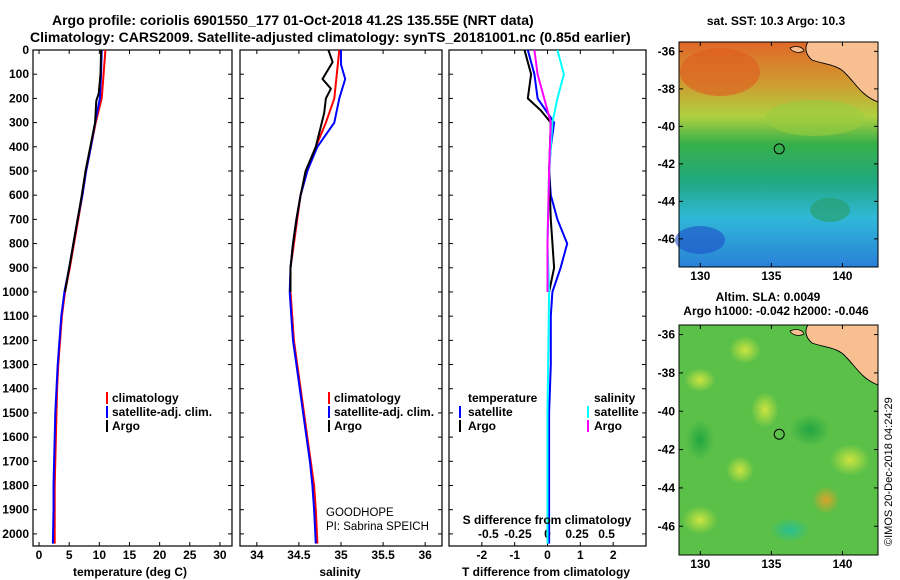  What do you see at coordinates (542, 171) in the screenshot?
I see `series-line-salinity-argo` at bounding box center [542, 171].